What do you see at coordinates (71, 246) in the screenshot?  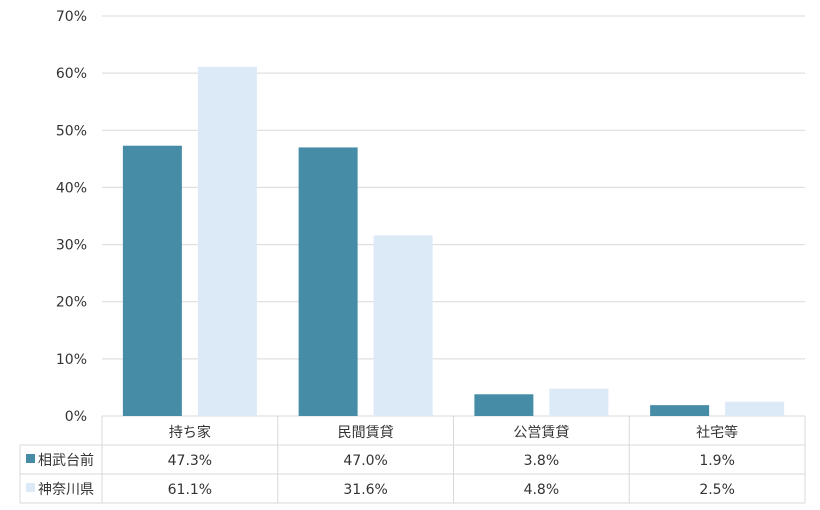 I see `y-tick-label: 30%` at bounding box center [71, 246].